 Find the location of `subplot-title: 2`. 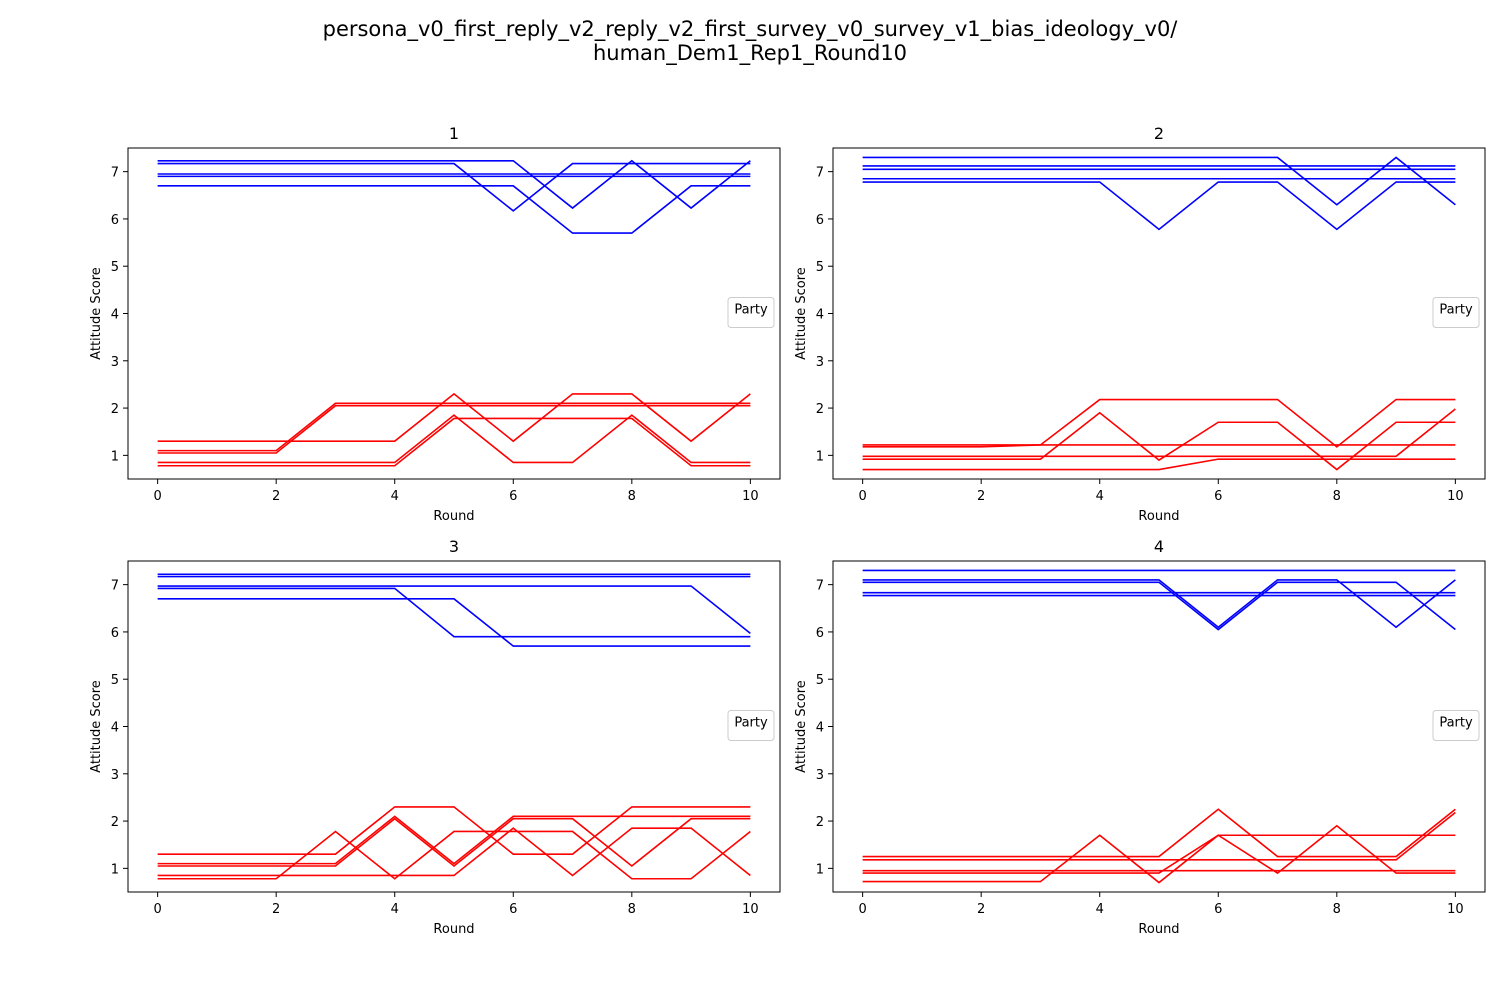

subplot-title: 2 is located at coordinates (1159, 133).